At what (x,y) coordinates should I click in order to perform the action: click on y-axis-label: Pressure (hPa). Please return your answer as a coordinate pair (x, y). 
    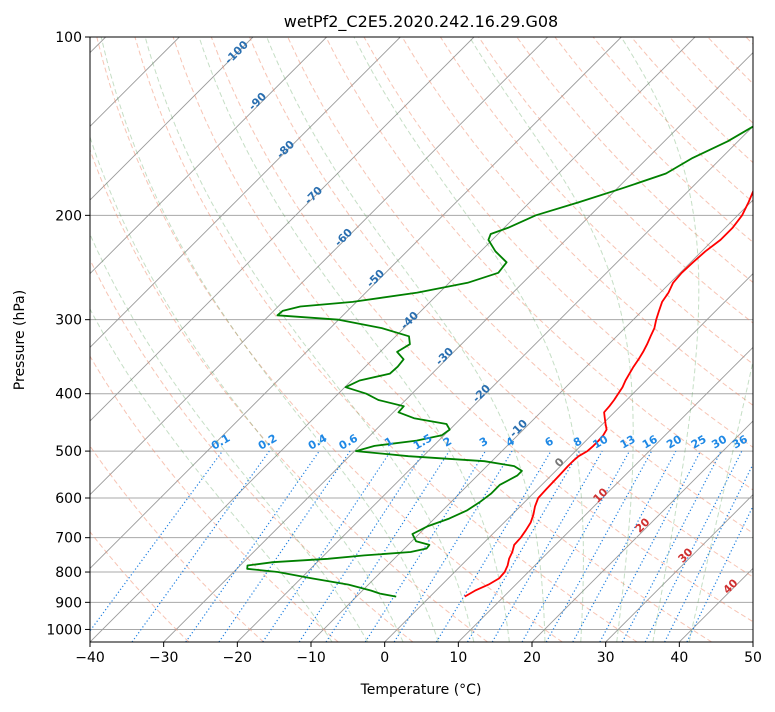
    Looking at the image, I should click on (20, 340).